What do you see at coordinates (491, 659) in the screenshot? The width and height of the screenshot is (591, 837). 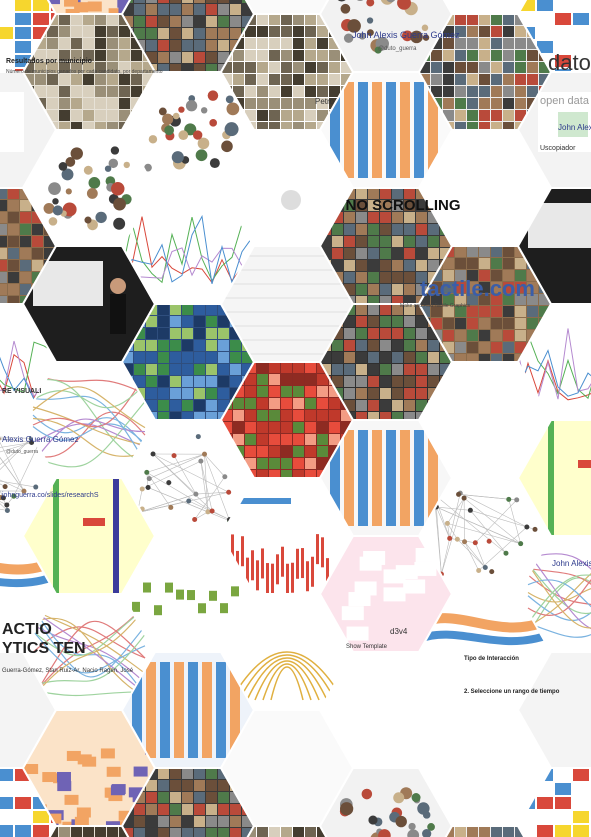 I see `survey-title: Tipo de Interacción` at bounding box center [491, 659].